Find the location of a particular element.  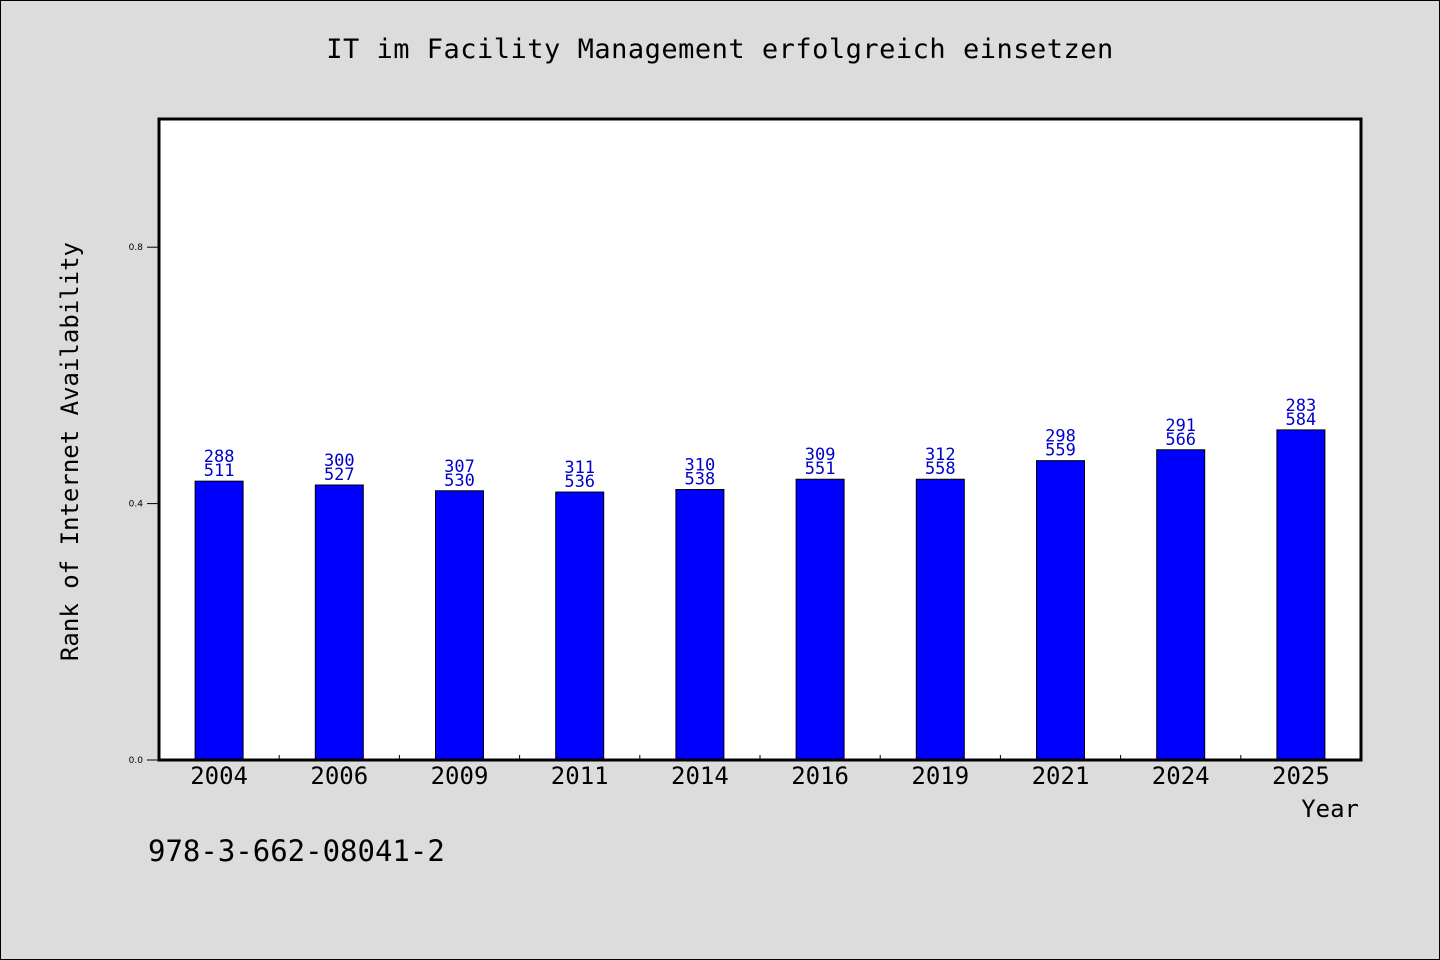

x-tick-label-2004: 2004 is located at coordinates (219, 776).